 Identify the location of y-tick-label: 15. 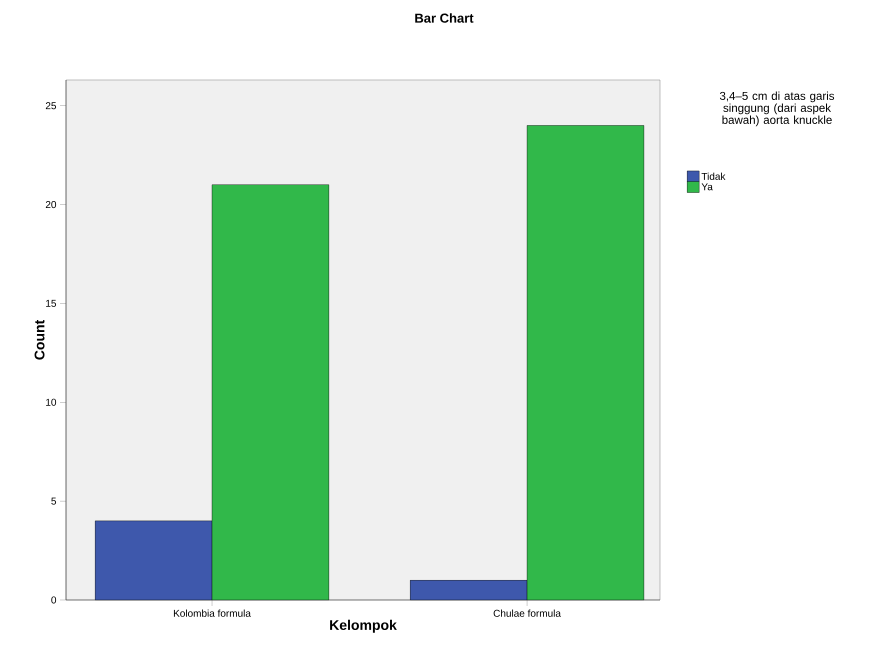
(51, 303).